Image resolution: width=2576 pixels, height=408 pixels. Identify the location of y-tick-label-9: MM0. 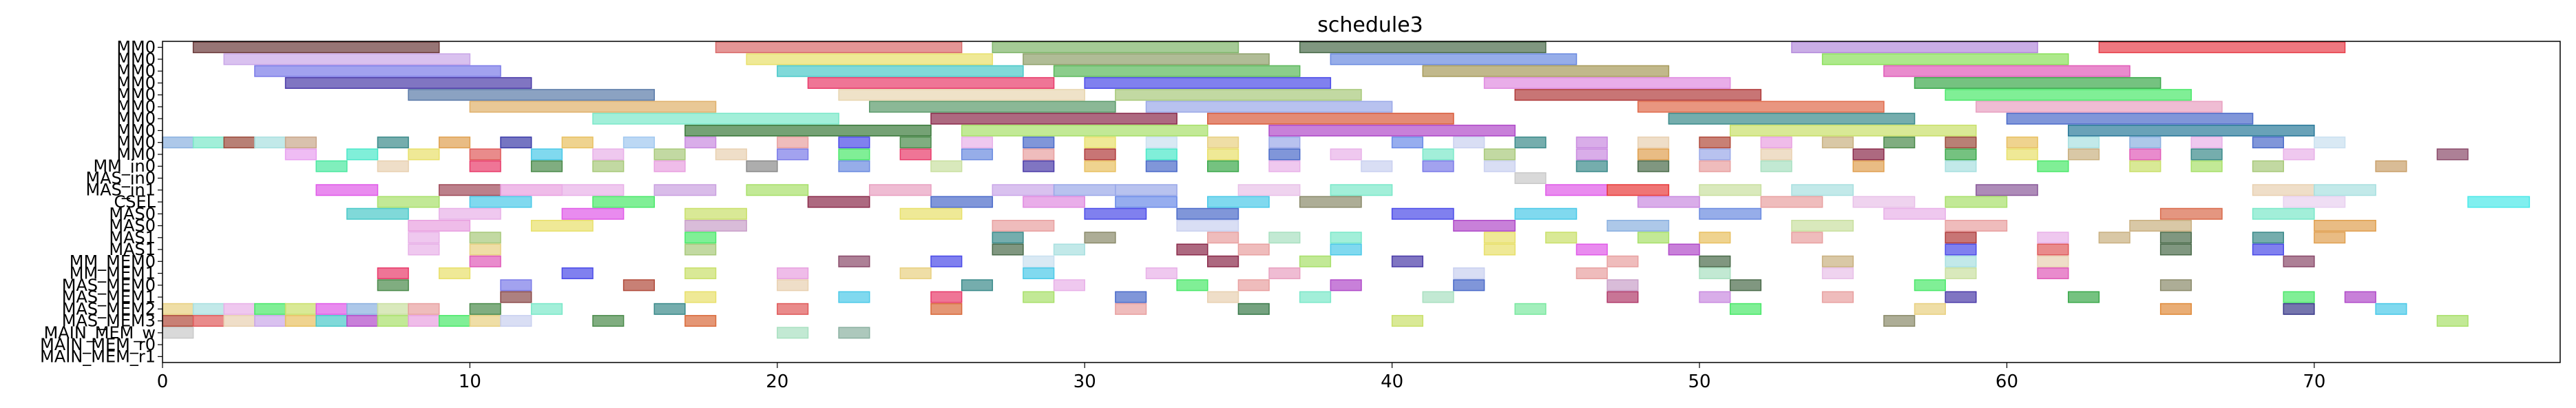
(136, 154).